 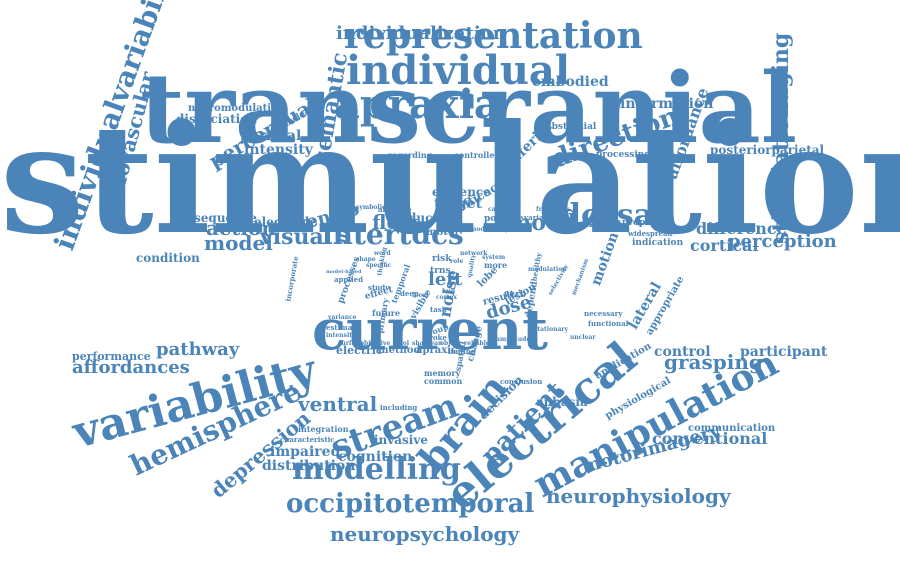 What do you see at coordinates (376, 470) in the screenshot?
I see `cloud-word: modelling` at bounding box center [376, 470].